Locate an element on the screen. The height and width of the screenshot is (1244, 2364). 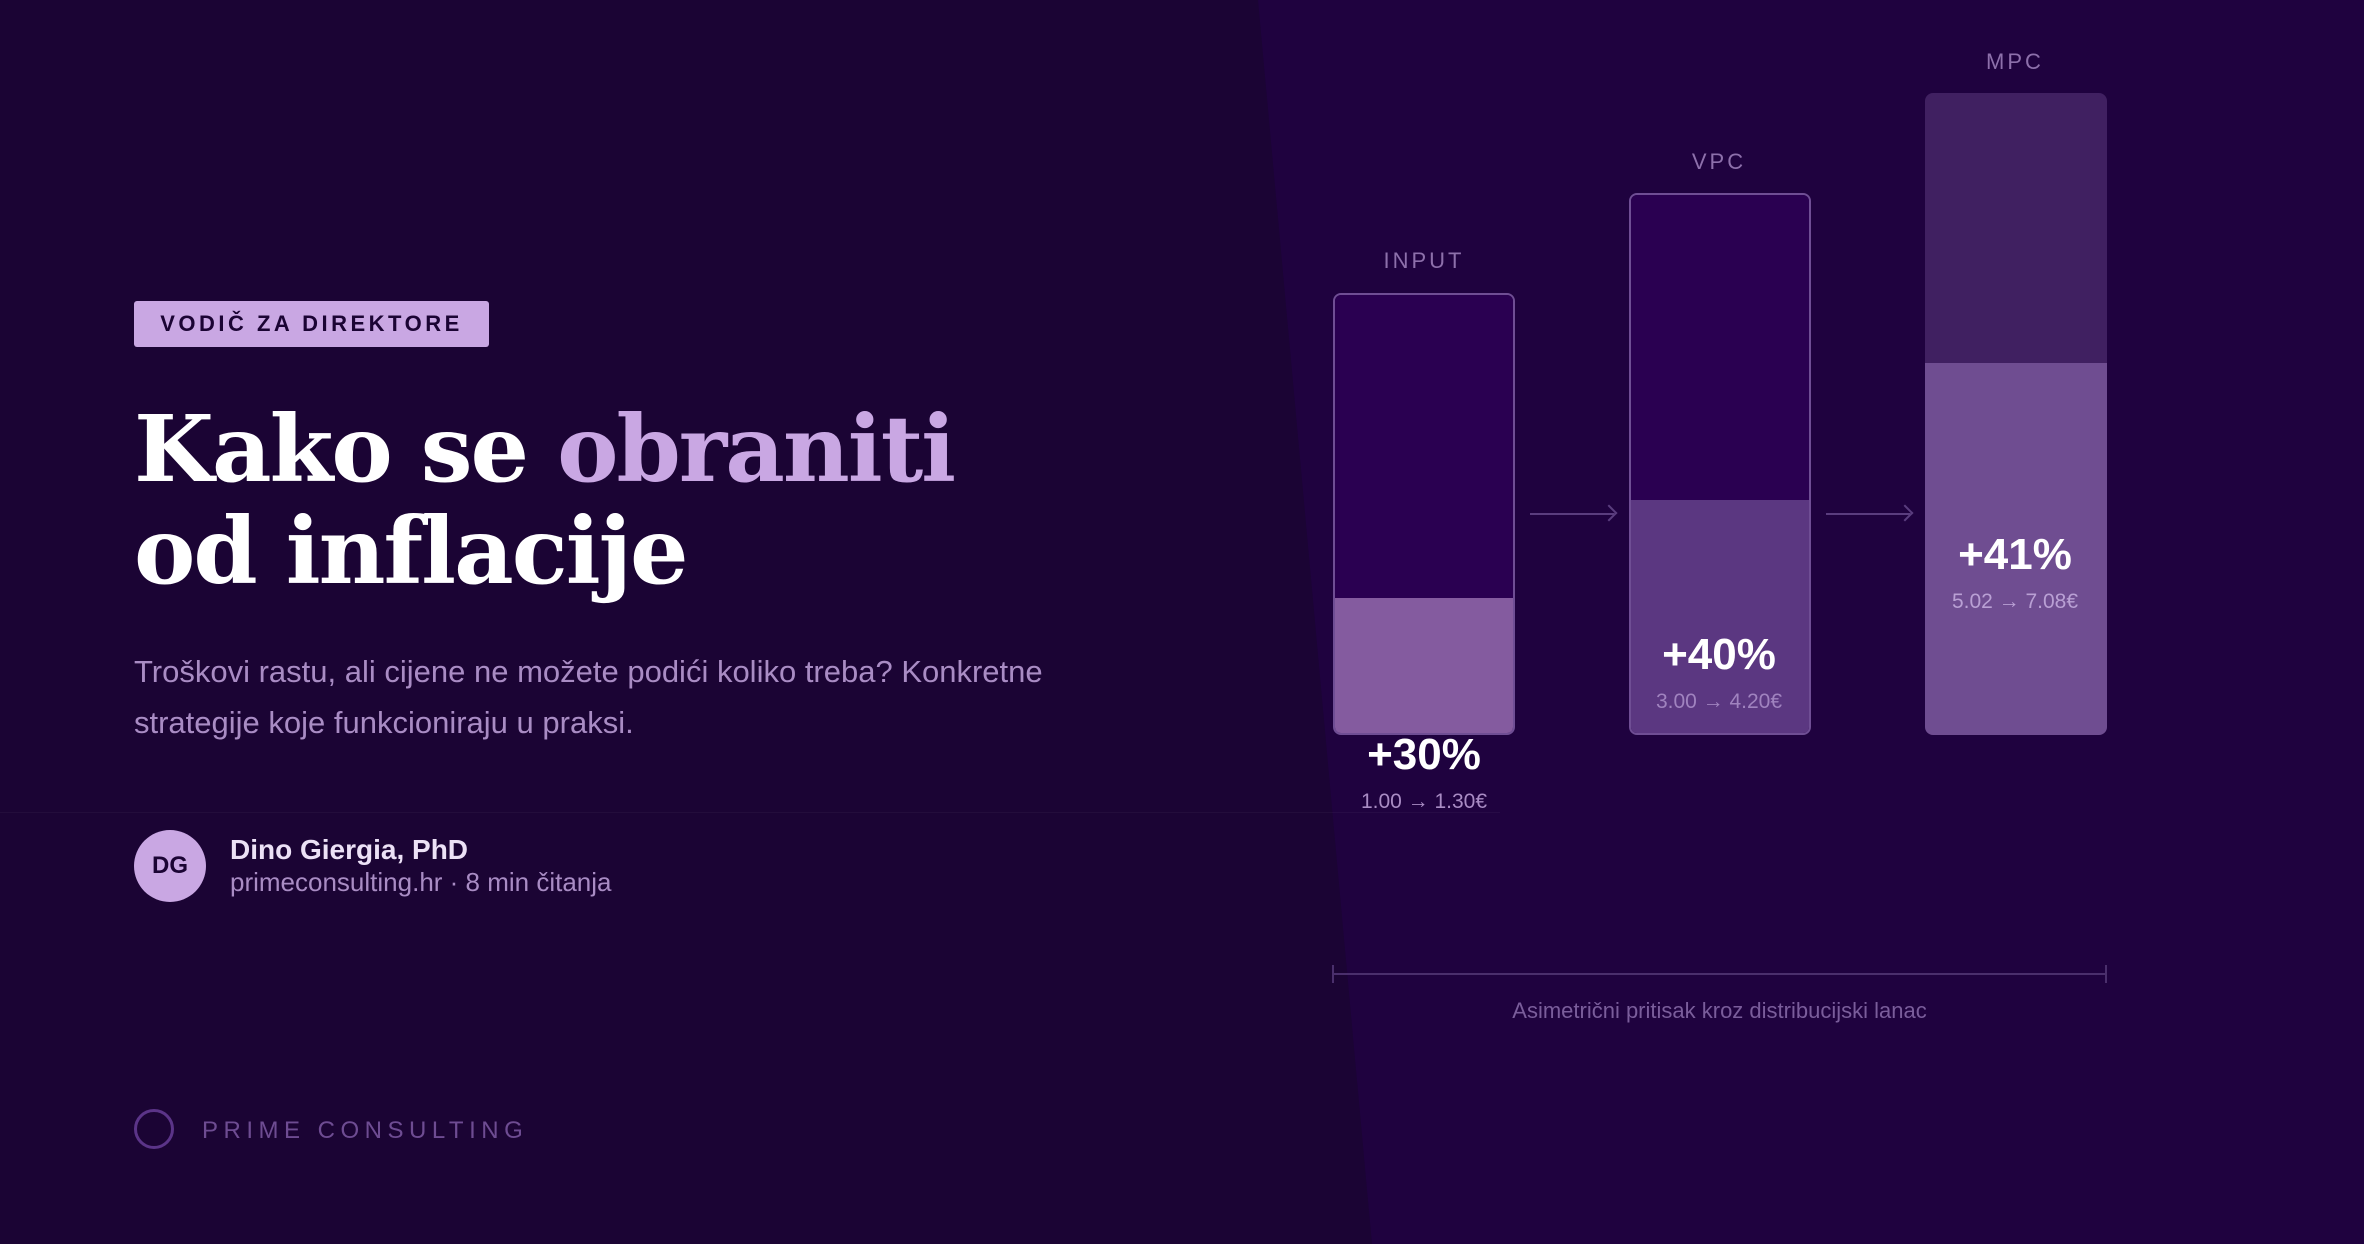
axis-line is located at coordinates (1719, 974).